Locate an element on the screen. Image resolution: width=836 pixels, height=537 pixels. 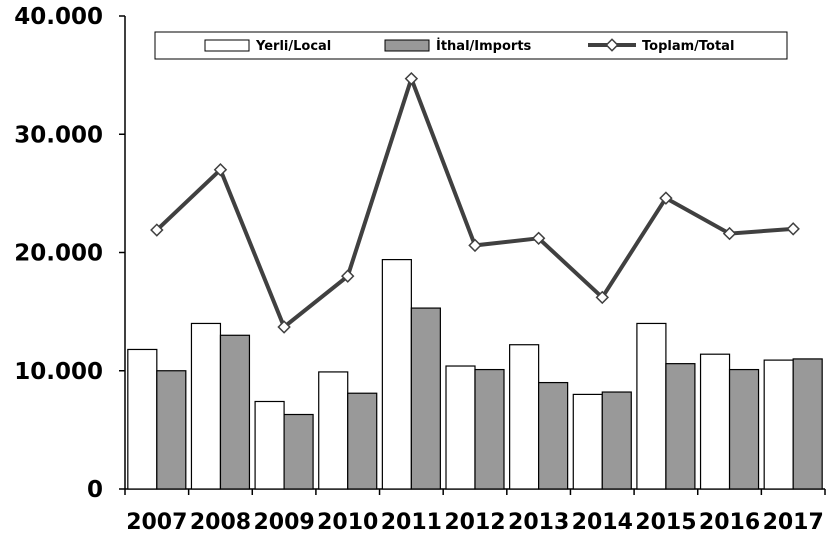
legend: Yerli/Local İthal/Imports Toplam/Total is located at coordinates (471, 45).